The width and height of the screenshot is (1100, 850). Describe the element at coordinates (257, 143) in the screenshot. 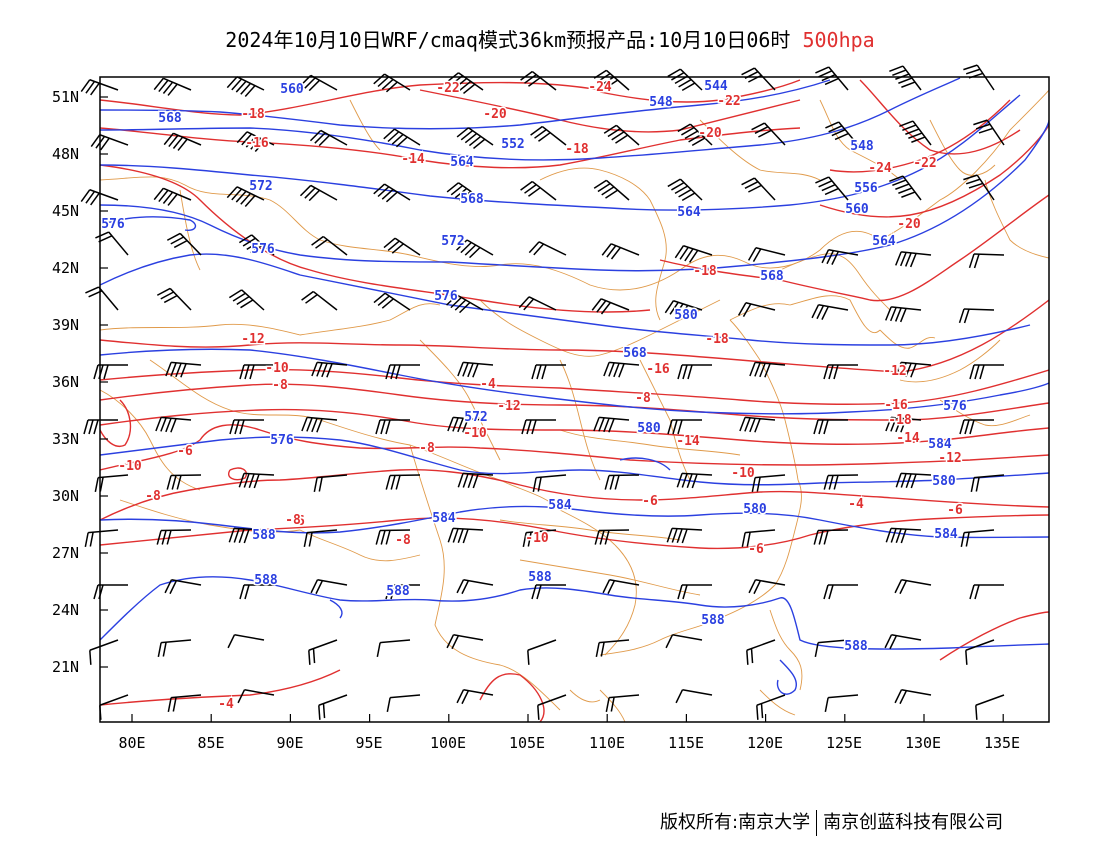

I see `temperature-contour-label: -16` at that location.